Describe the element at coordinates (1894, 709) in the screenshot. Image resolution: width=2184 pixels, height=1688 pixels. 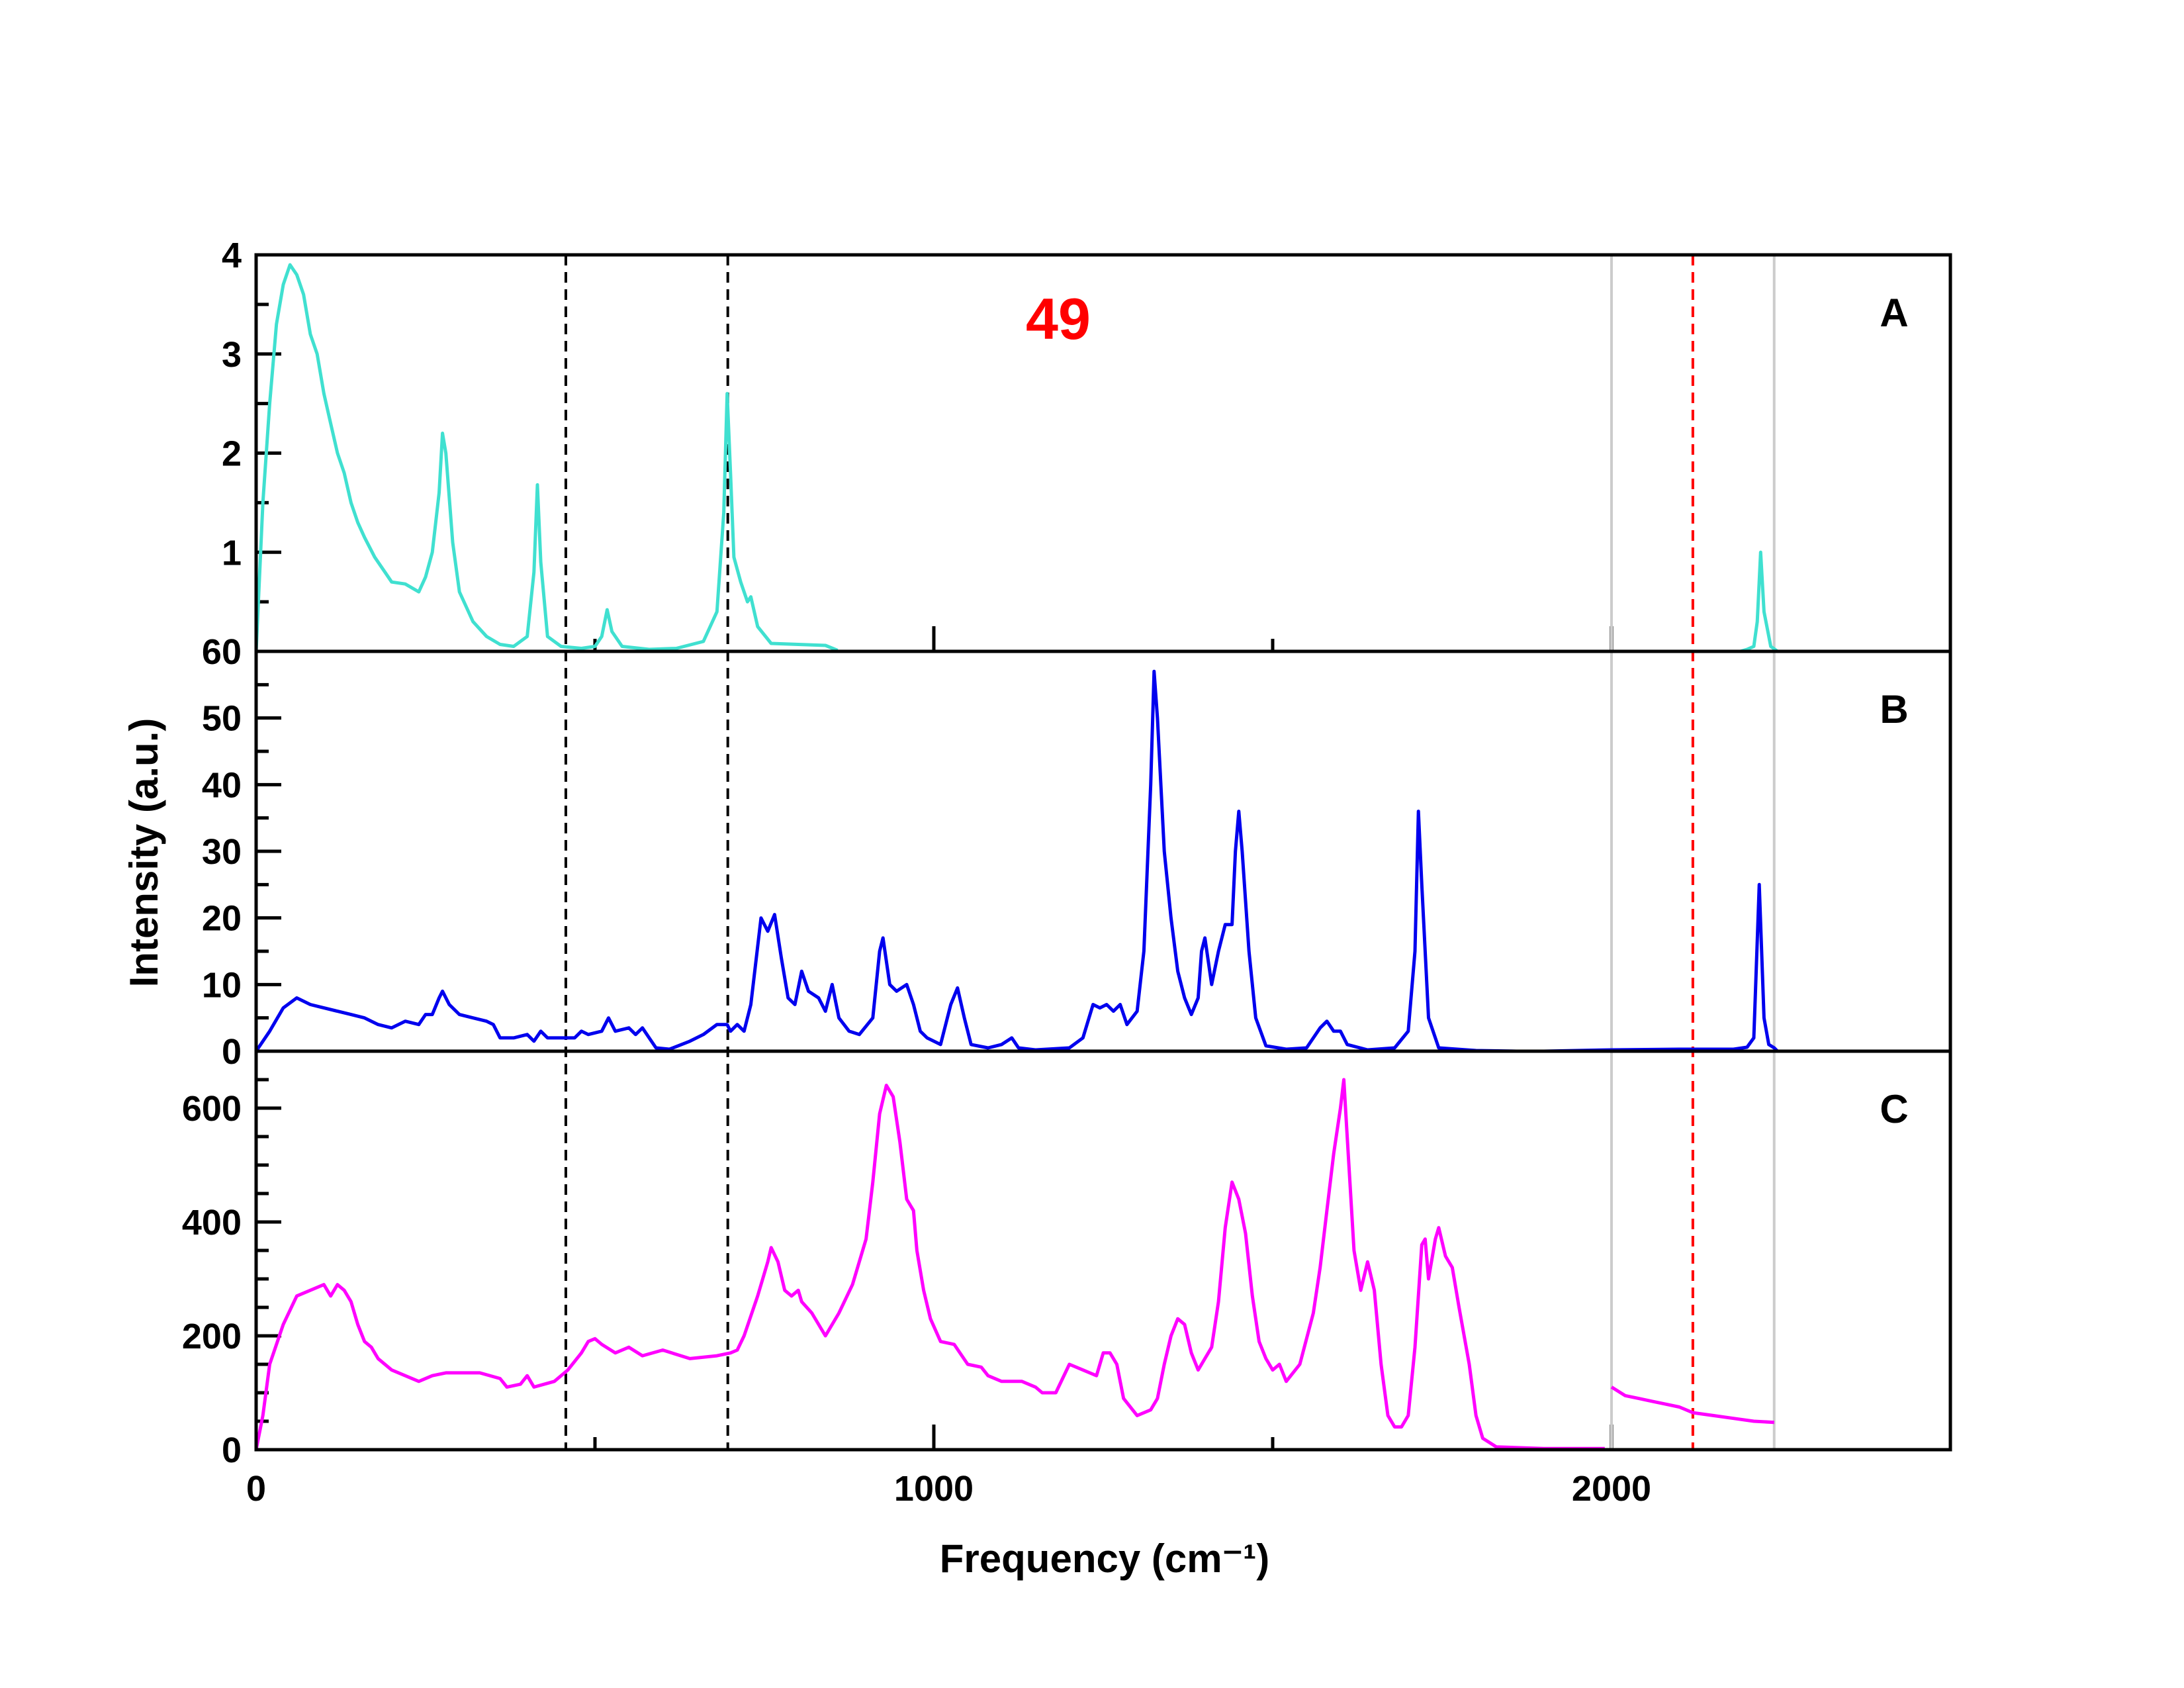
I see `panel-label: B` at that location.